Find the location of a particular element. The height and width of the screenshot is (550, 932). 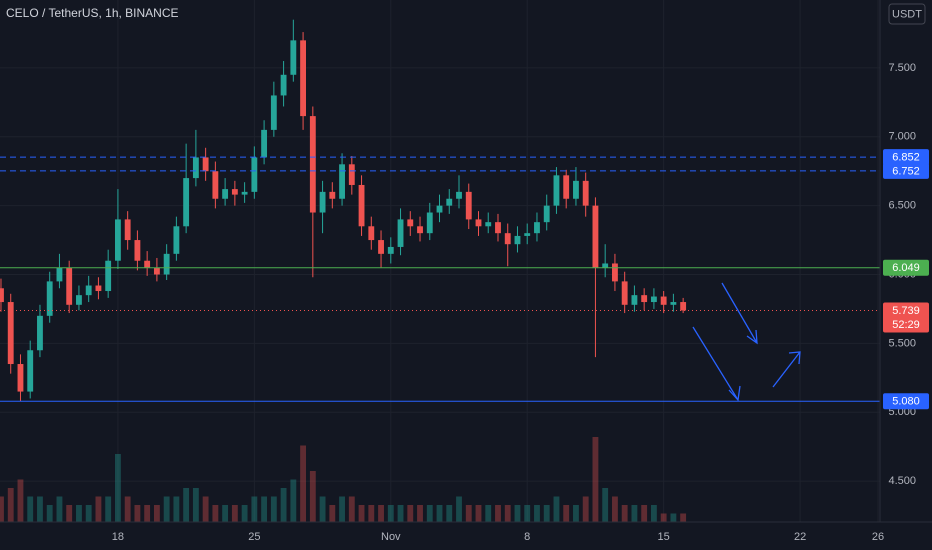

x-tick-label: 26 is located at coordinates (878, 537).